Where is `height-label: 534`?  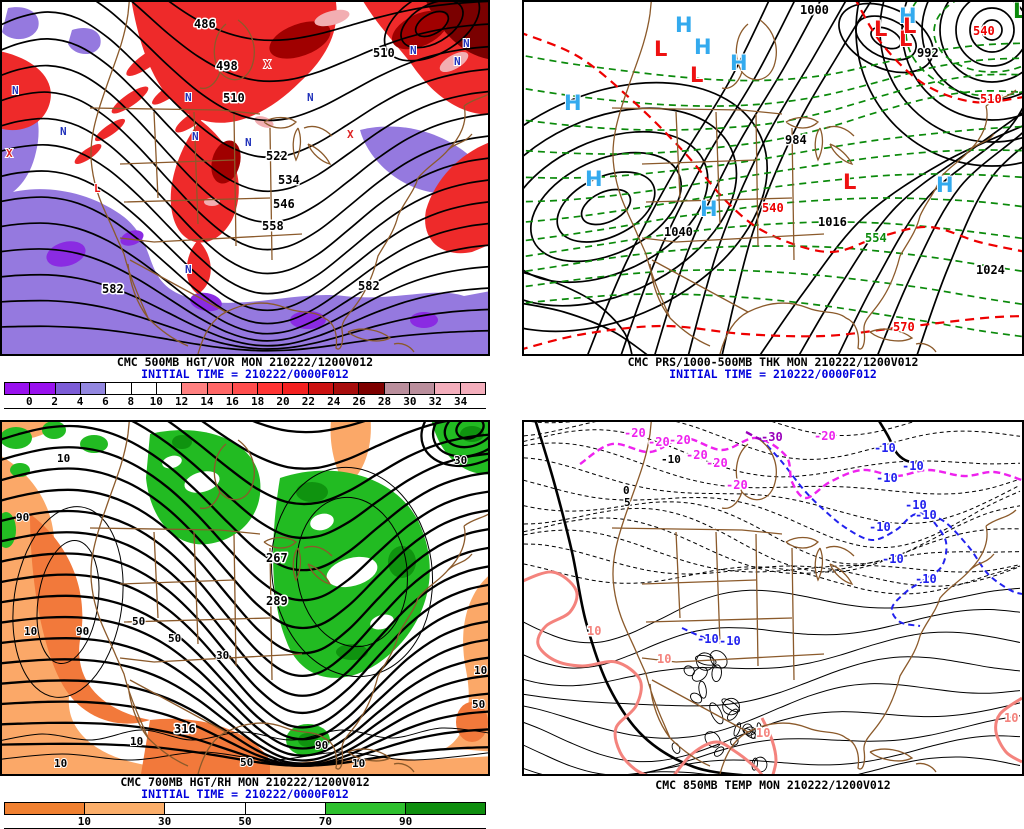
height-label: 534 is located at coordinates (289, 180).